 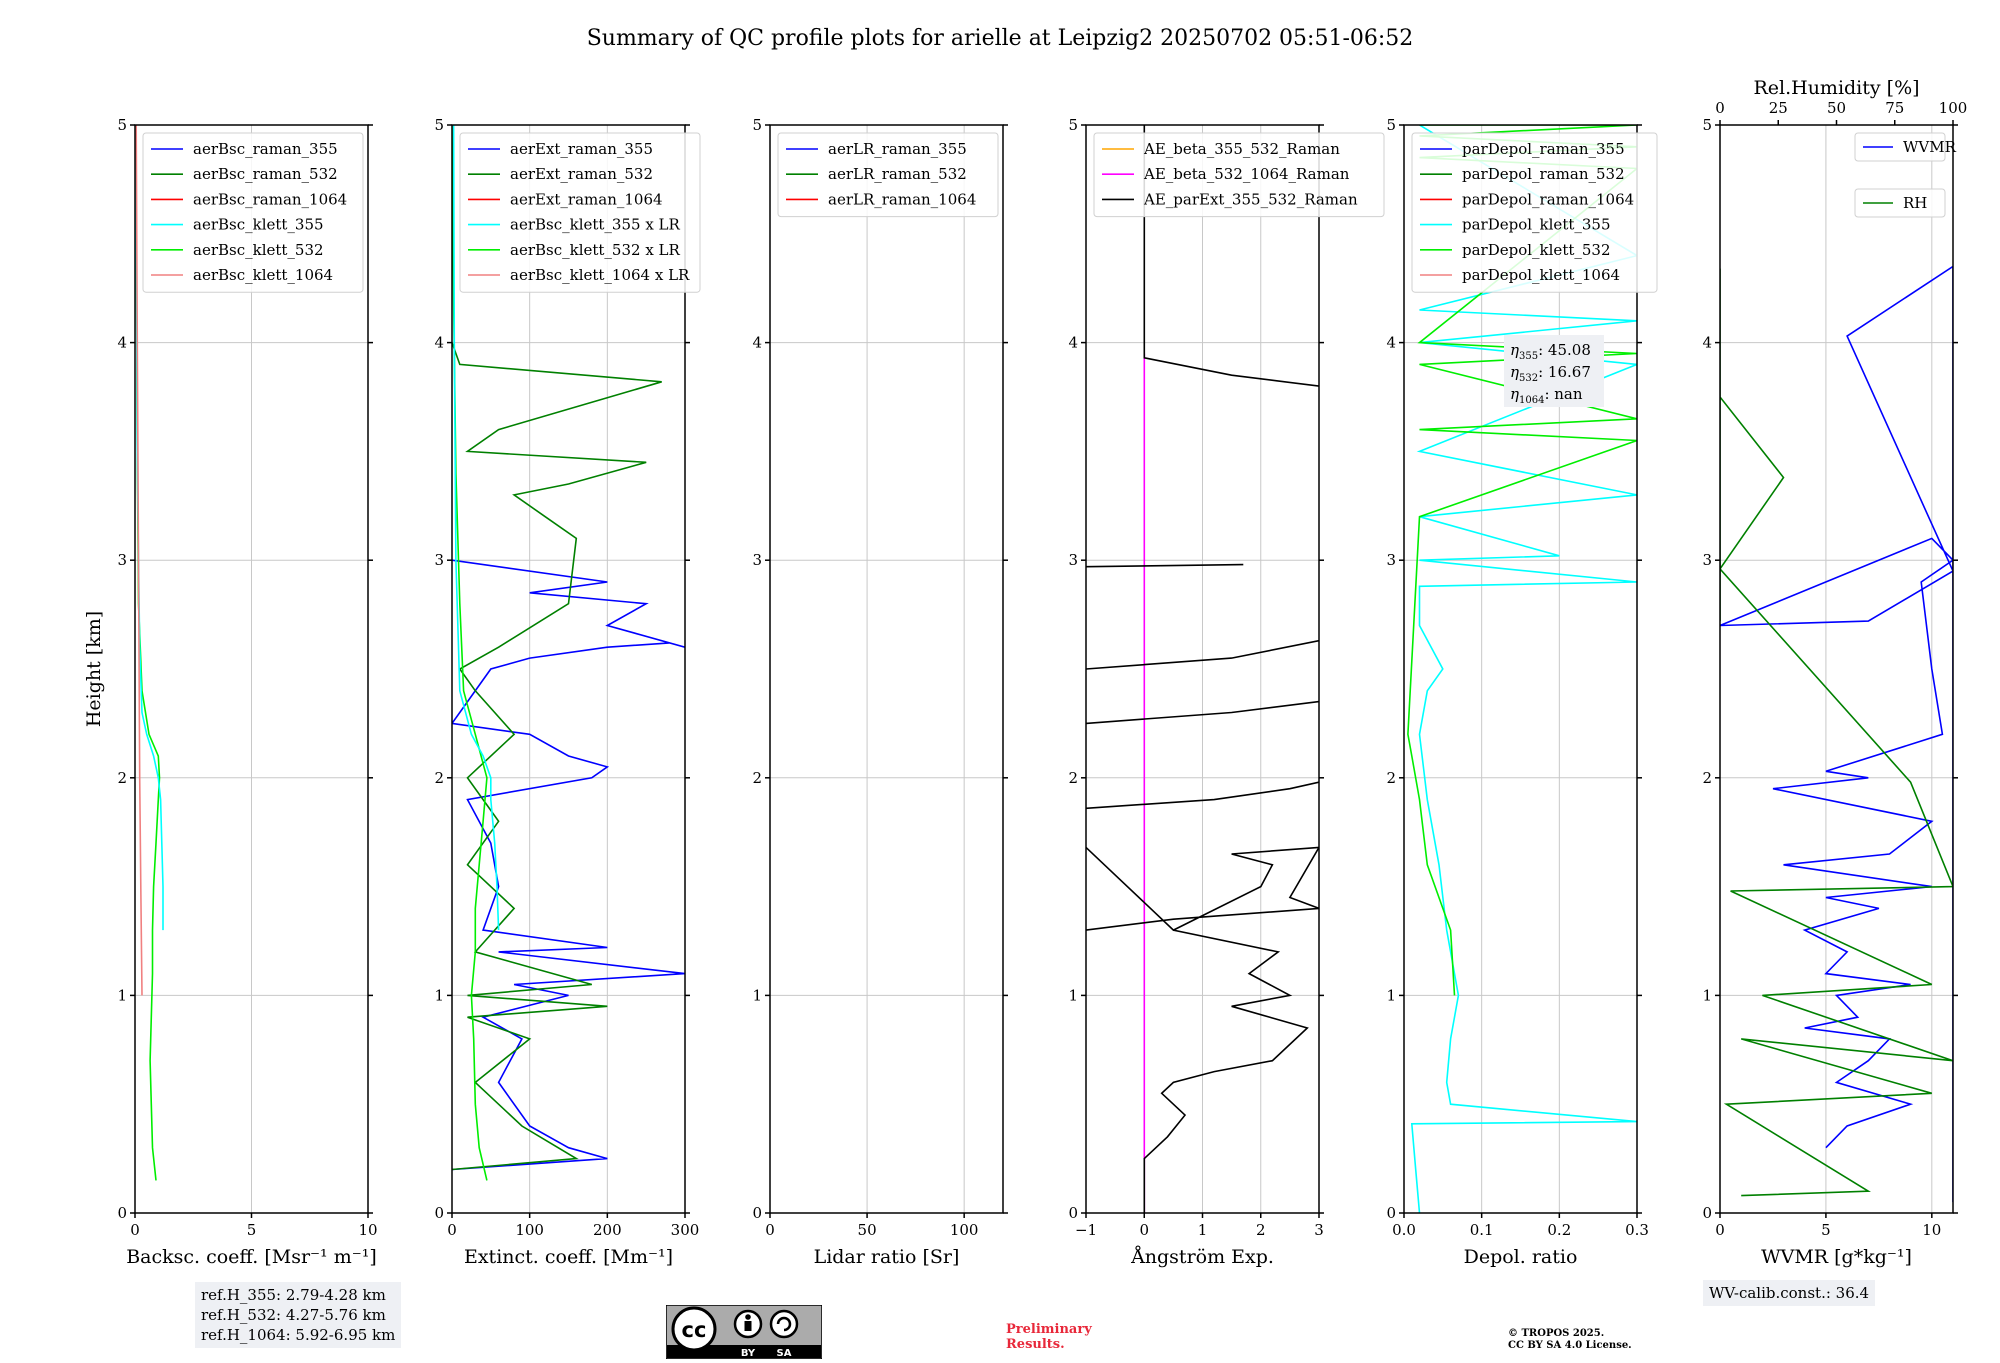 What do you see at coordinates (258, 250) in the screenshot?
I see `legend-label: aerBsc_klett_532` at bounding box center [258, 250].